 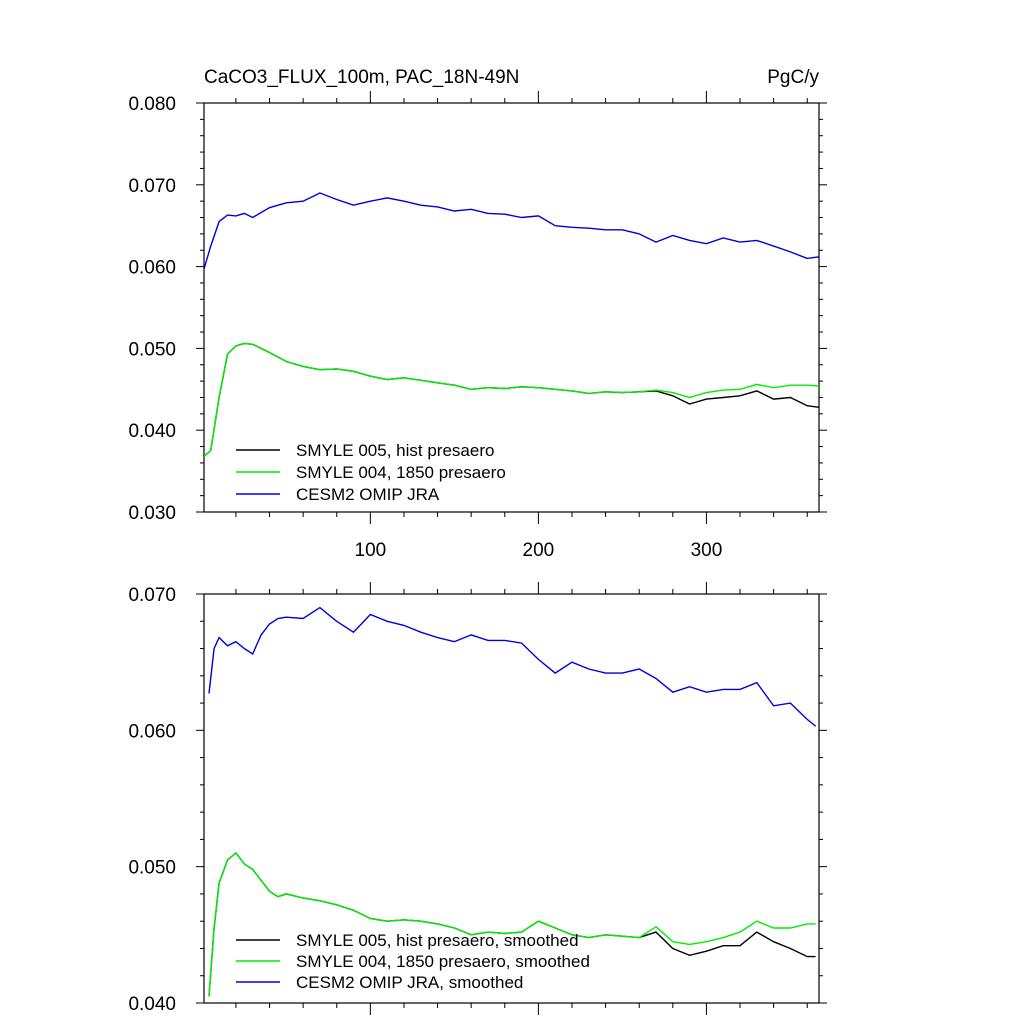 I want to click on legend-label: SMYLE 004, 1850 presaero, so click(x=401, y=472).